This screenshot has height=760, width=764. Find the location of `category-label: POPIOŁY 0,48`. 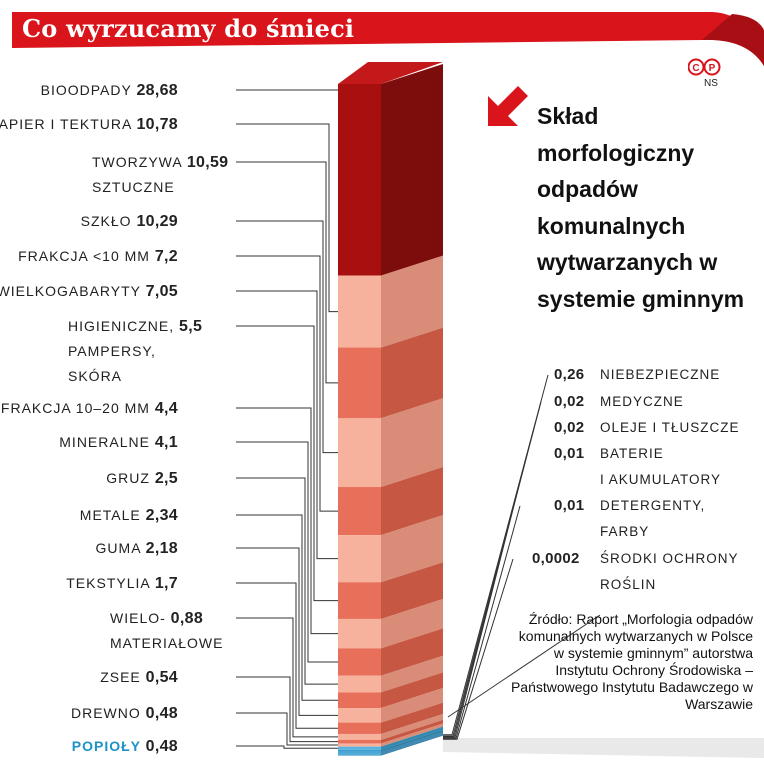

category-label: POPIOŁY 0,48 is located at coordinates (125, 746).